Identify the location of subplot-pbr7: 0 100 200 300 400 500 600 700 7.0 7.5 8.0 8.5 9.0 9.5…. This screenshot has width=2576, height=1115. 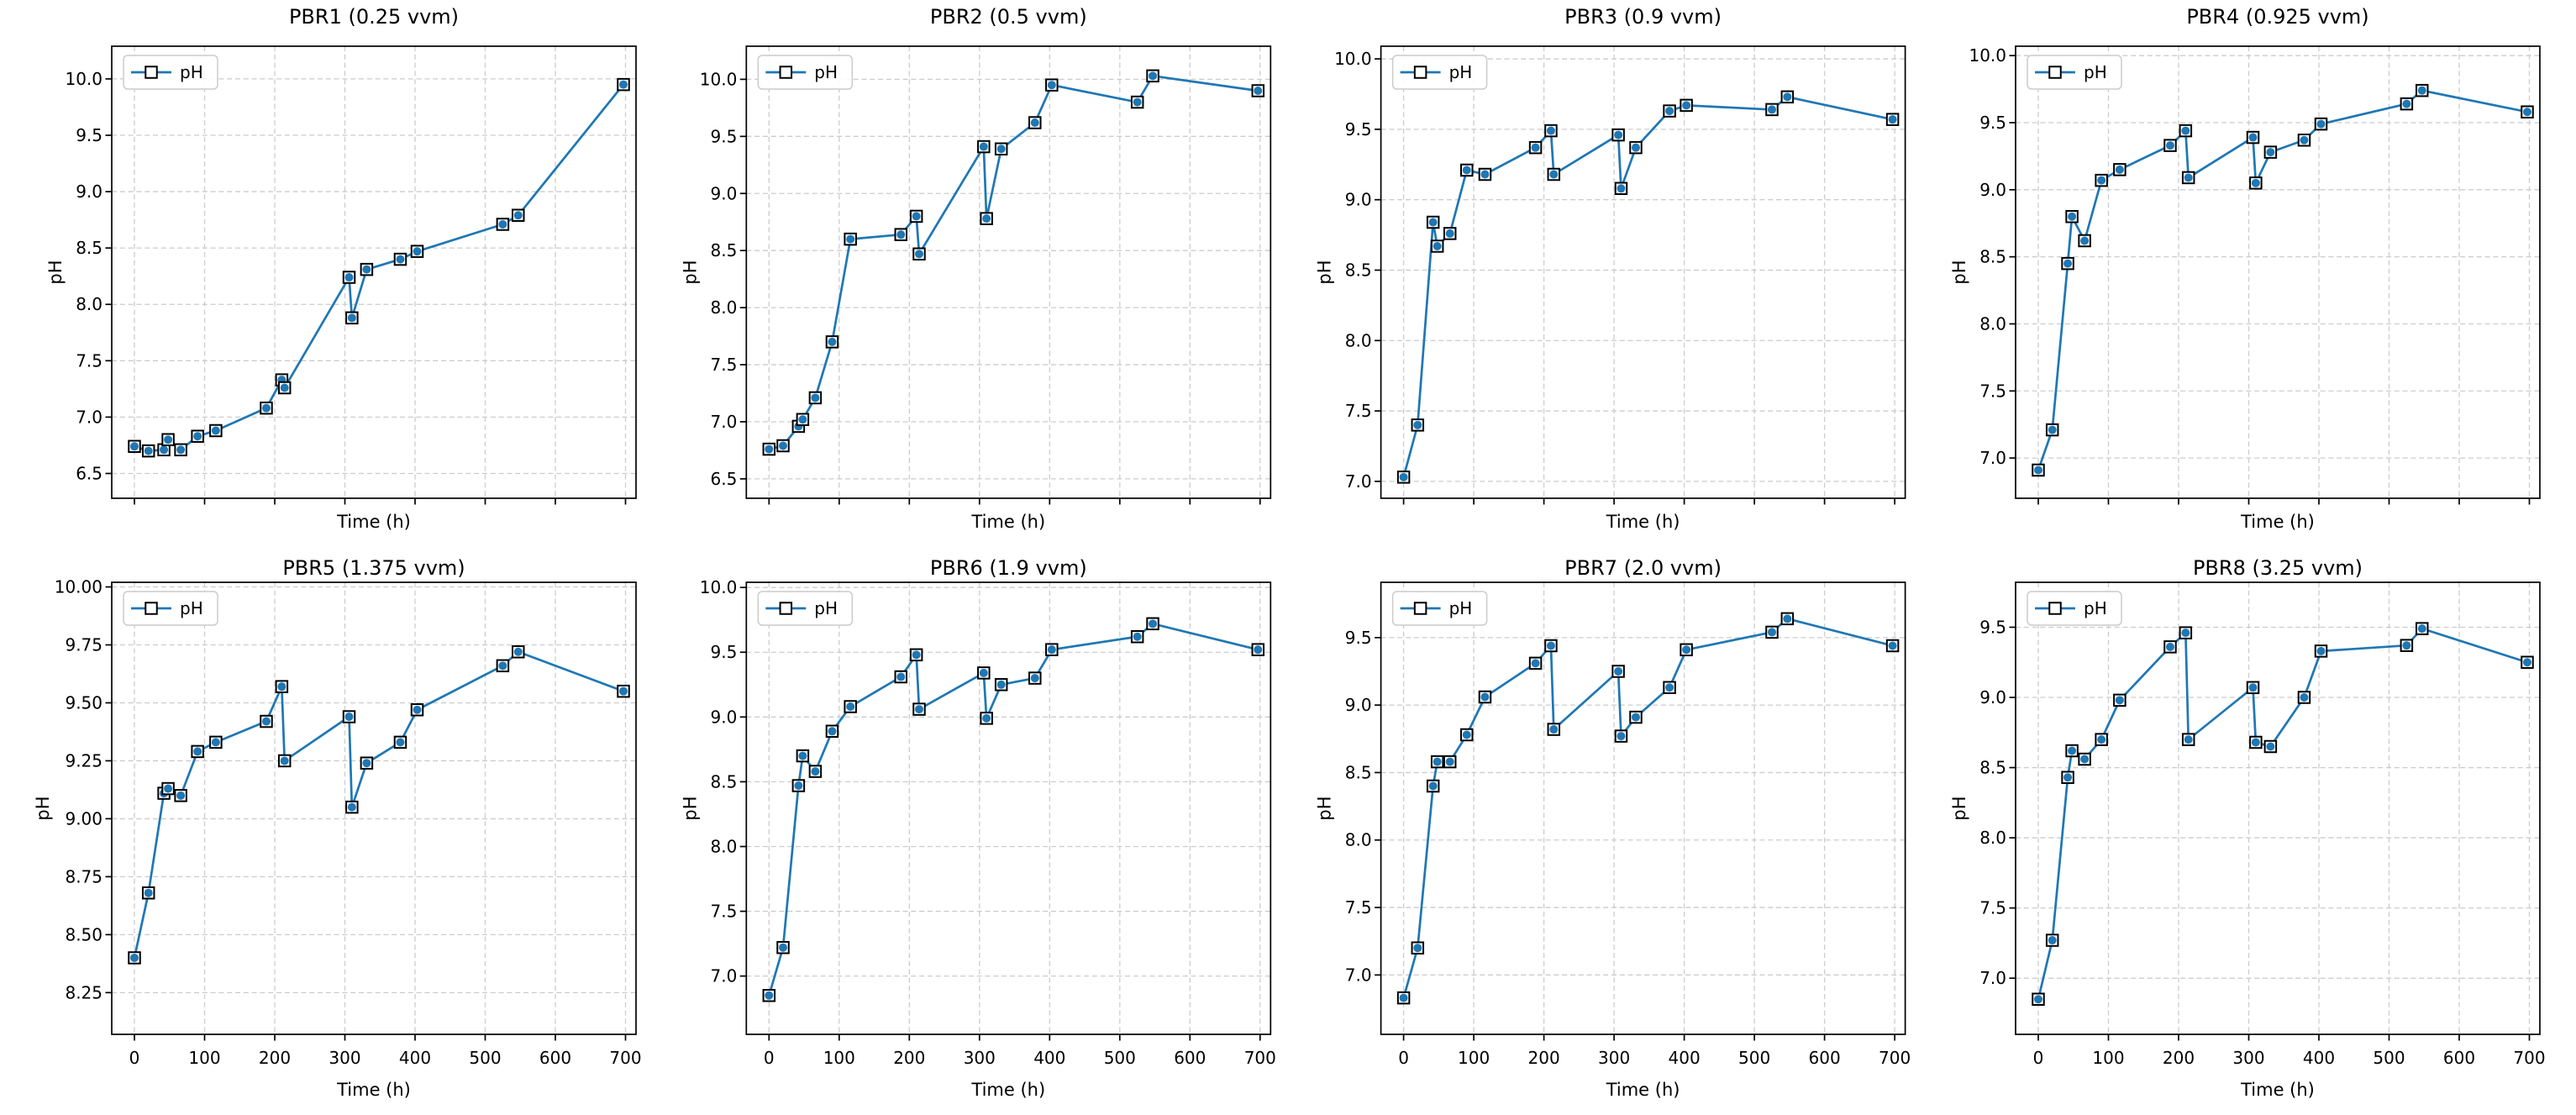
(1613, 828).